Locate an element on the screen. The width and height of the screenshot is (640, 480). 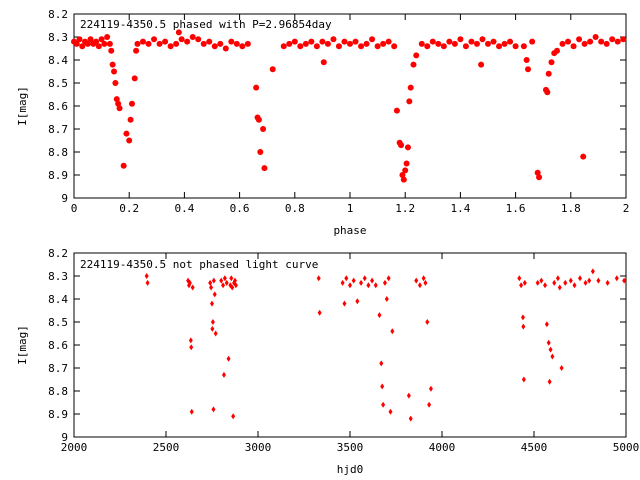
x-axis-label: hjd0 is located at coordinates (350, 469).